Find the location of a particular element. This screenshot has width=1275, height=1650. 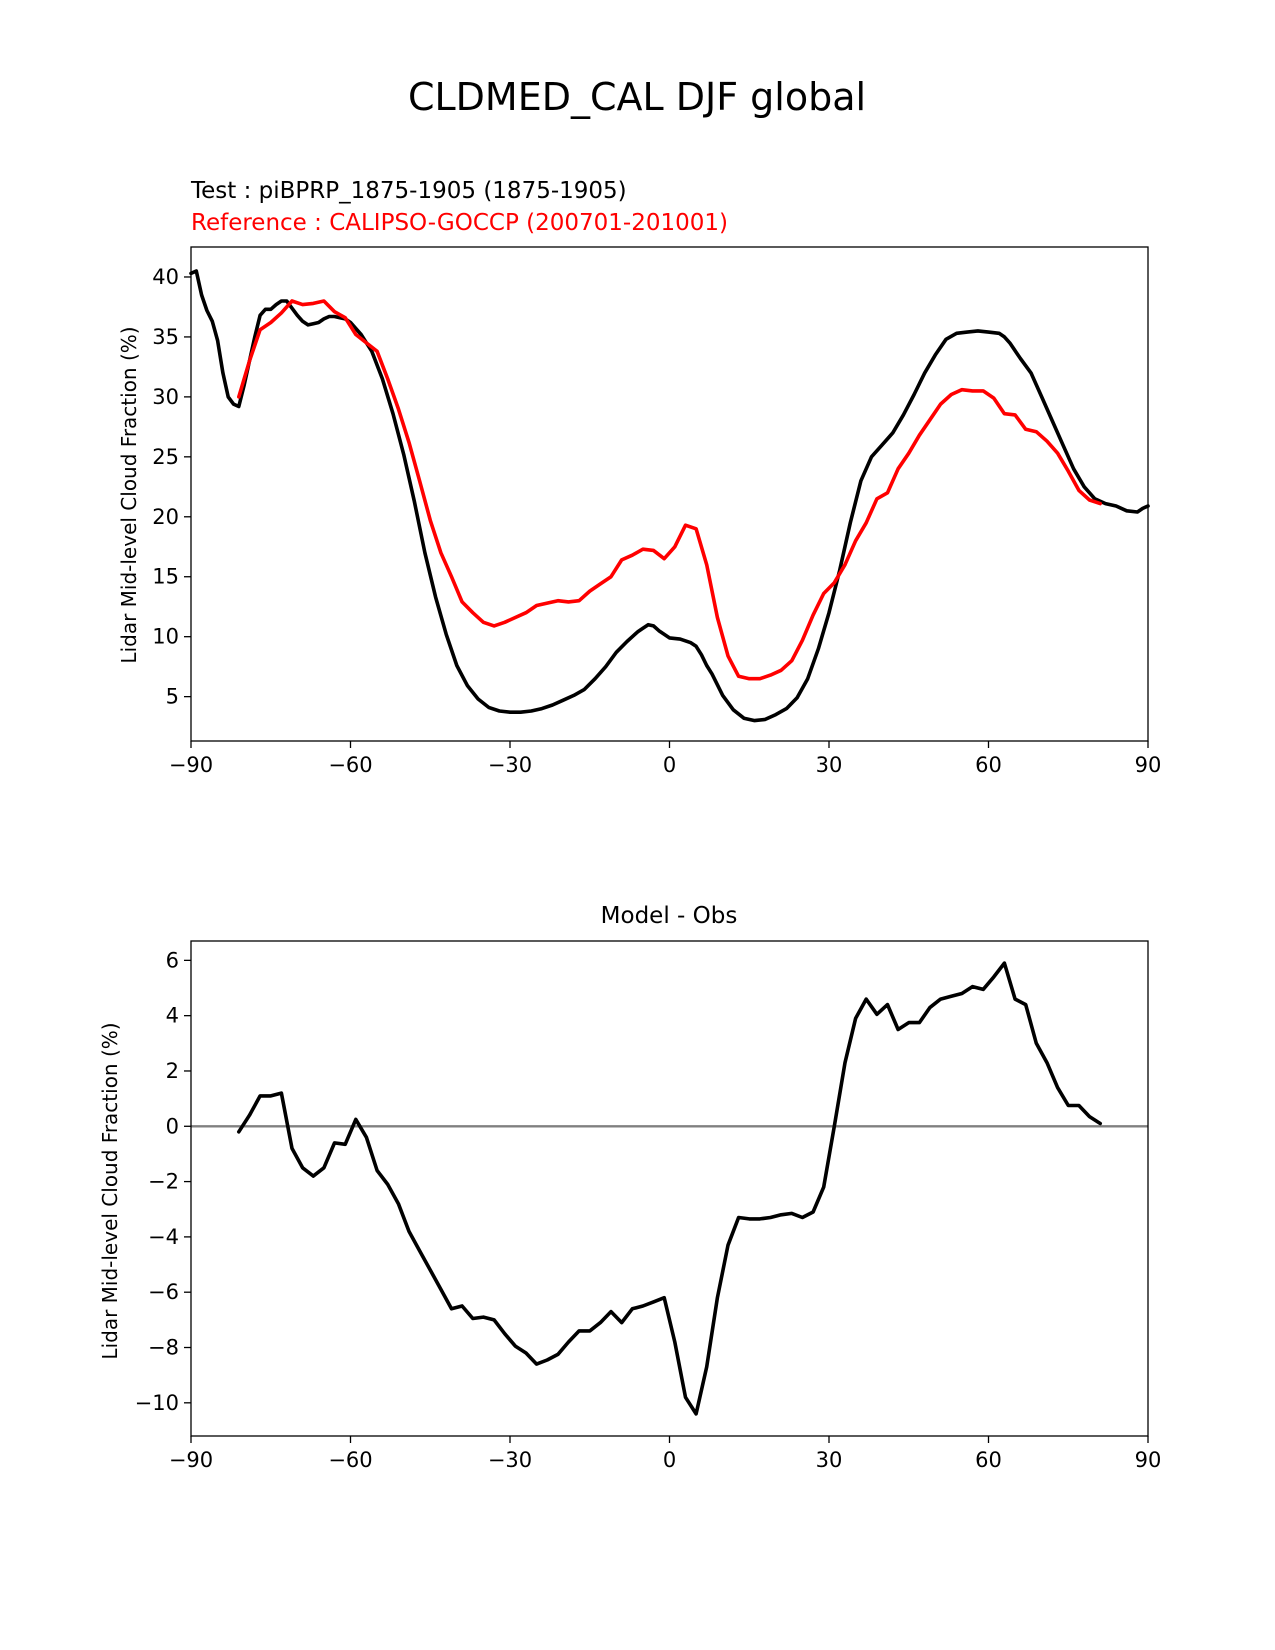

bottom-x-tick-label: −90 is located at coordinates (191, 1460).